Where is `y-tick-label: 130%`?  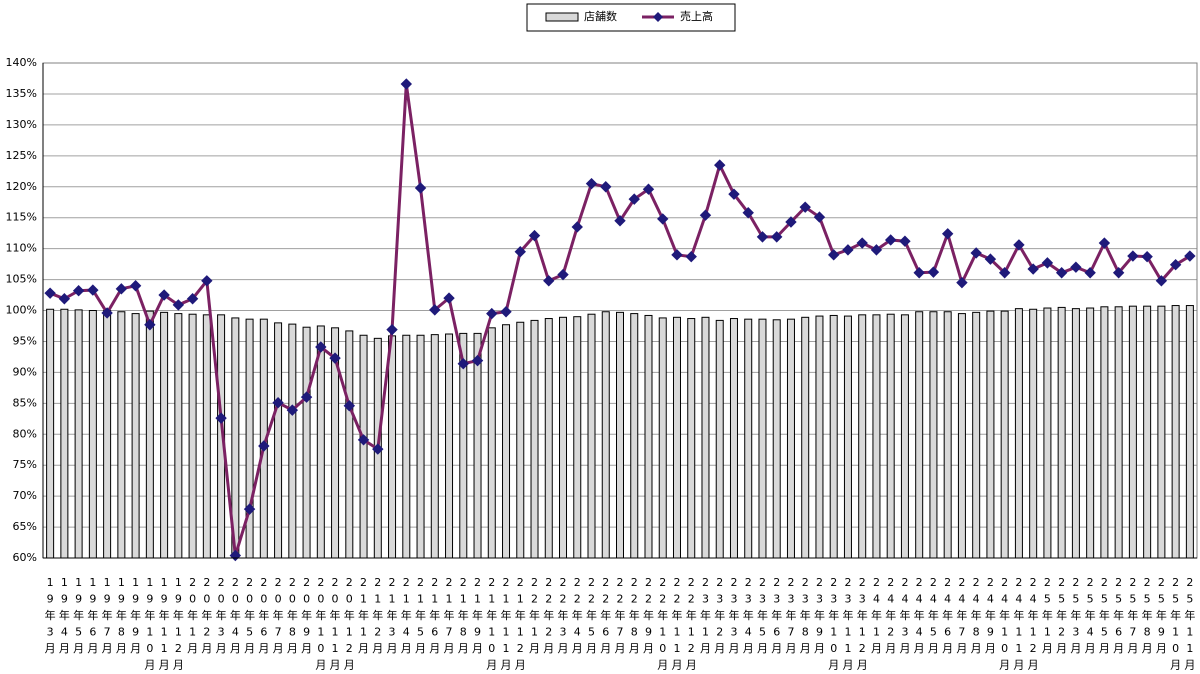
y-tick-label: 130% is located at coordinates (21, 124).